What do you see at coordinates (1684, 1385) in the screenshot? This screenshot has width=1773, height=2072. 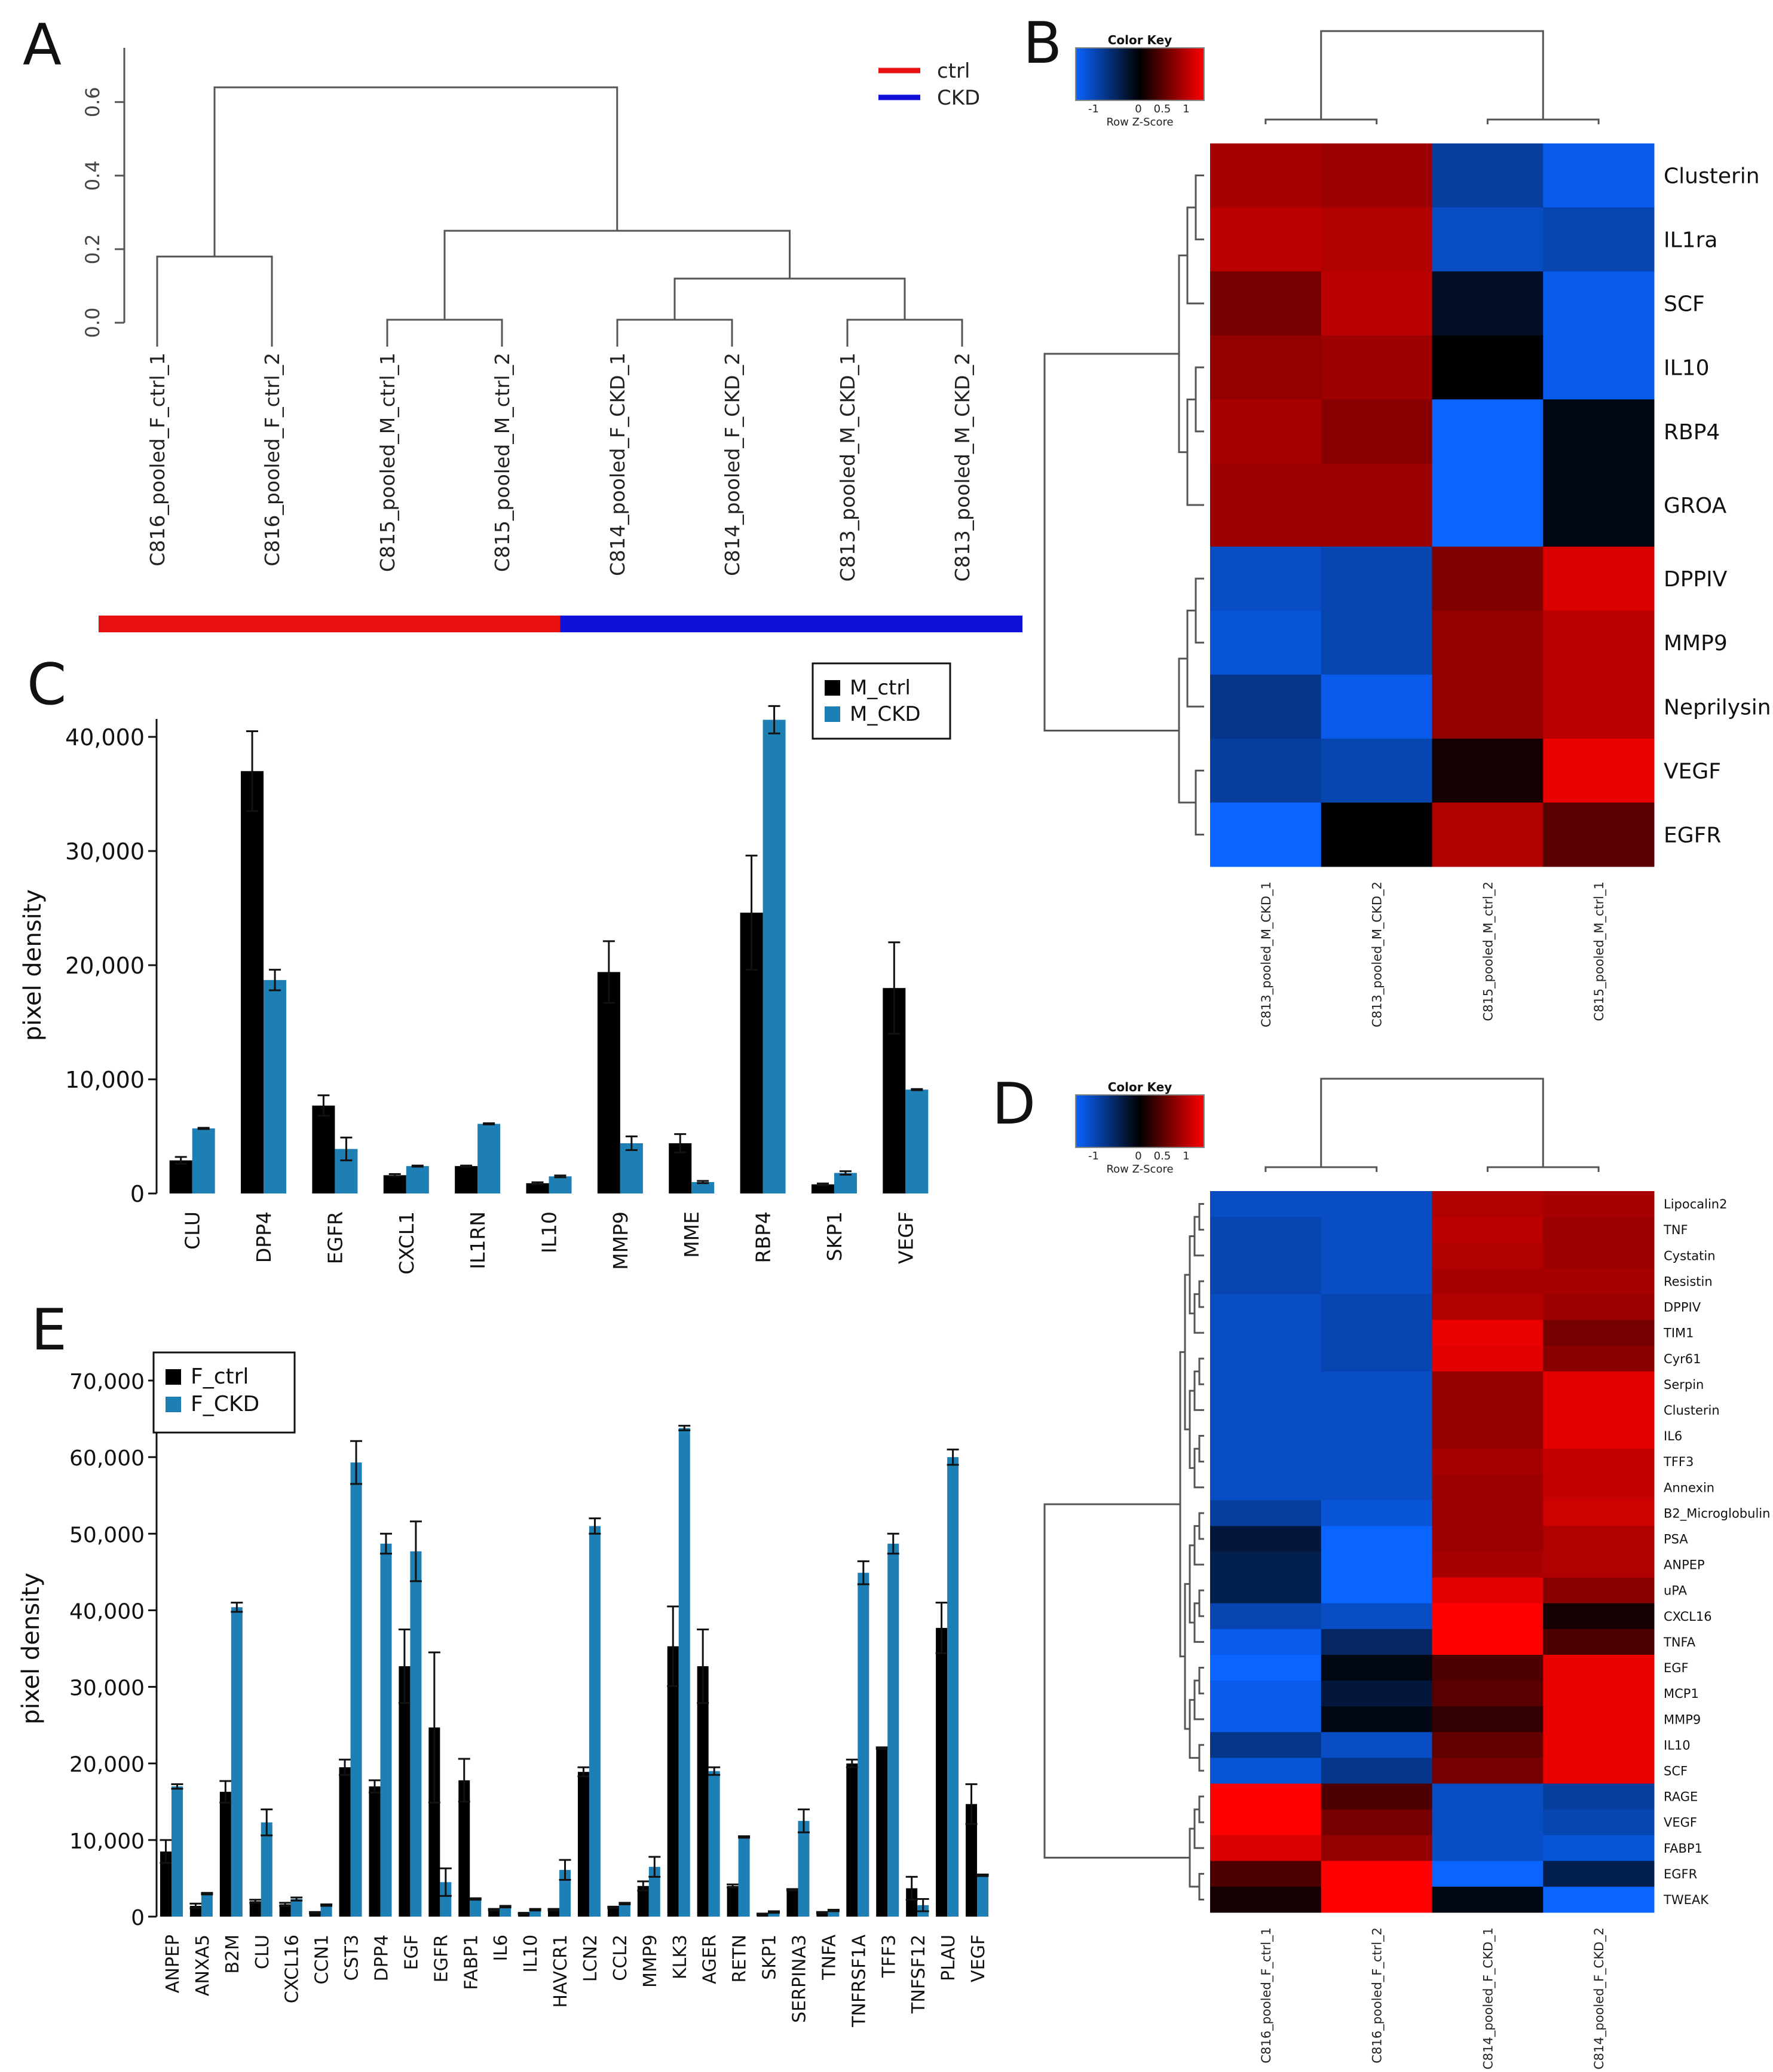 I see `heatmap-row-label: Serpin` at bounding box center [1684, 1385].